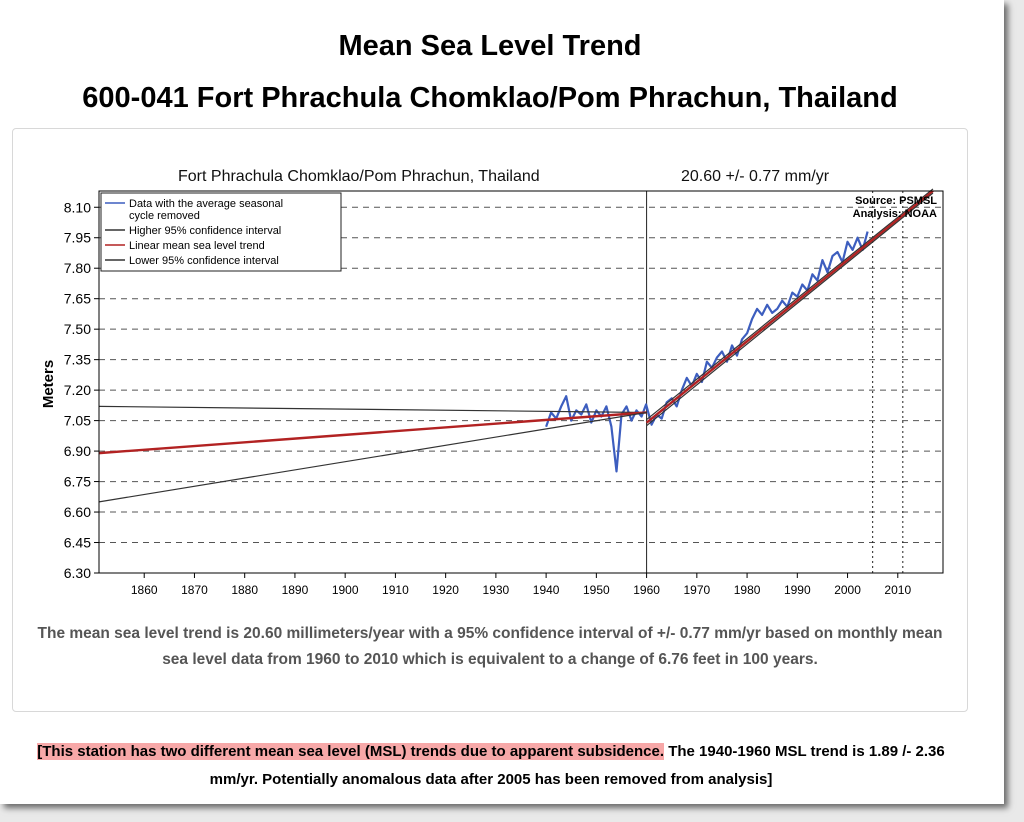 This screenshot has width=1024, height=822. Describe the element at coordinates (496, 590) in the screenshot. I see `x-tick-label: 1930` at that location.